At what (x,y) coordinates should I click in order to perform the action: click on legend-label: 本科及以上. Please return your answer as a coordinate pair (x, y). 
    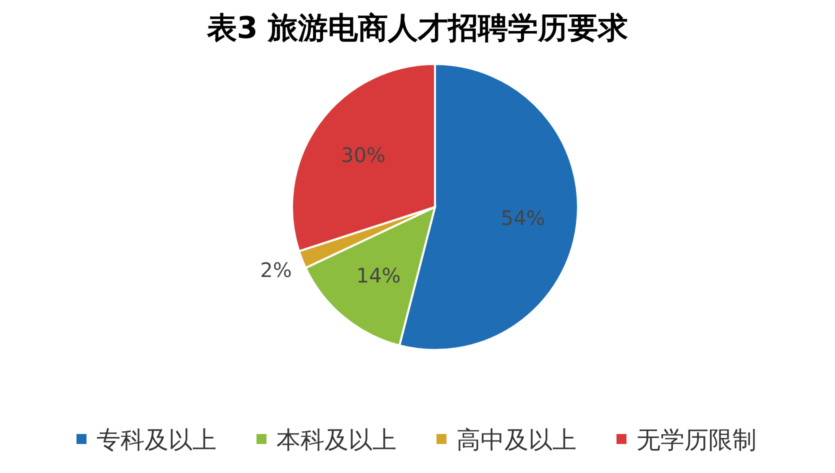
    Looking at the image, I should click on (336, 440).